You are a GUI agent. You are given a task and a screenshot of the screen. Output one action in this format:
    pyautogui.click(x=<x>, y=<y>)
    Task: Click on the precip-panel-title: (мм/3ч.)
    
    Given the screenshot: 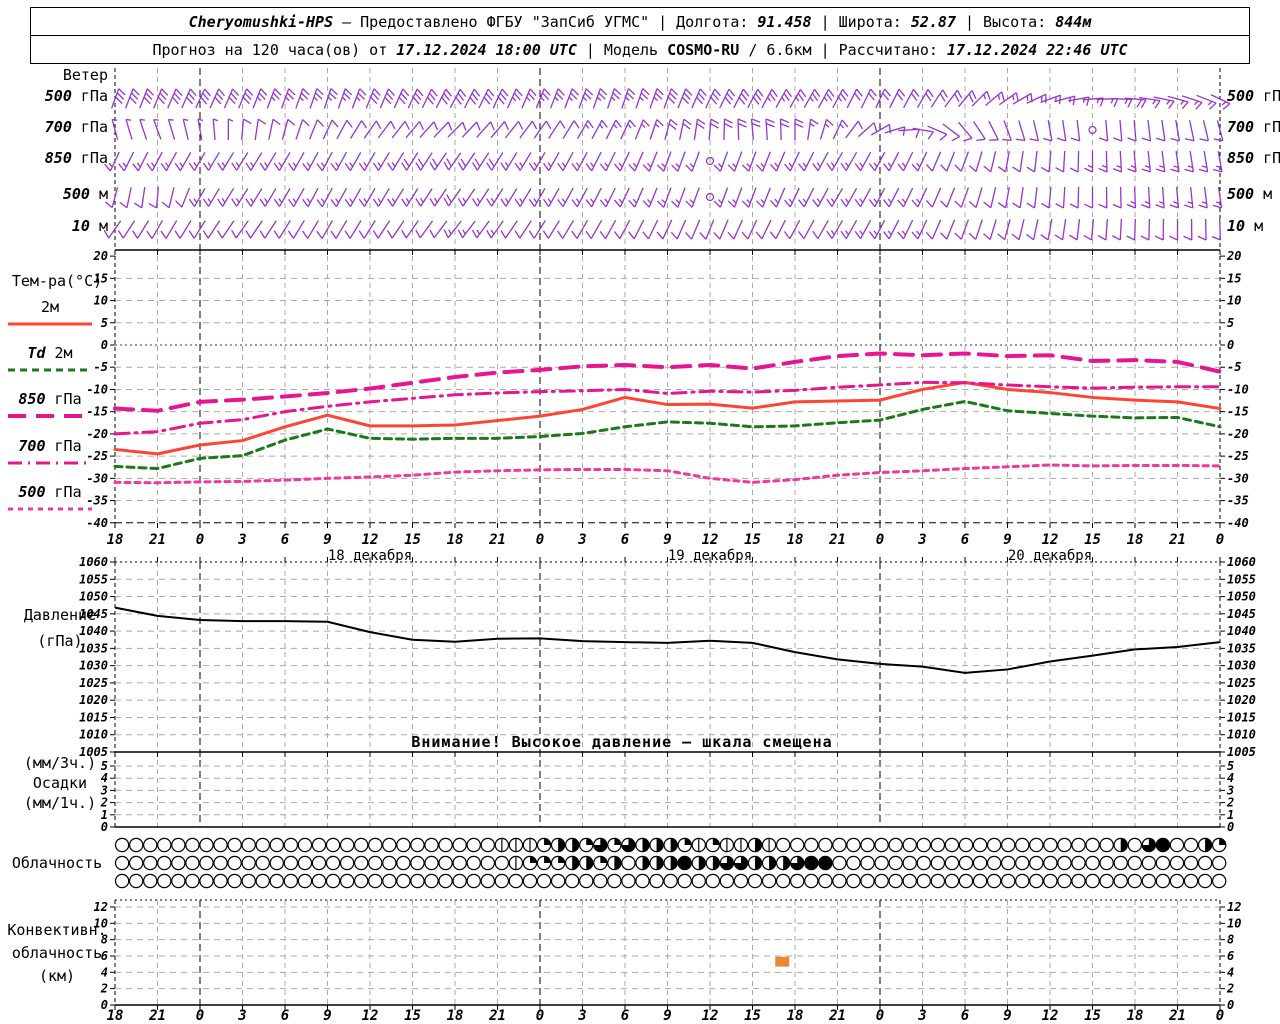 What is the action you would take?
    pyautogui.click(x=60, y=763)
    